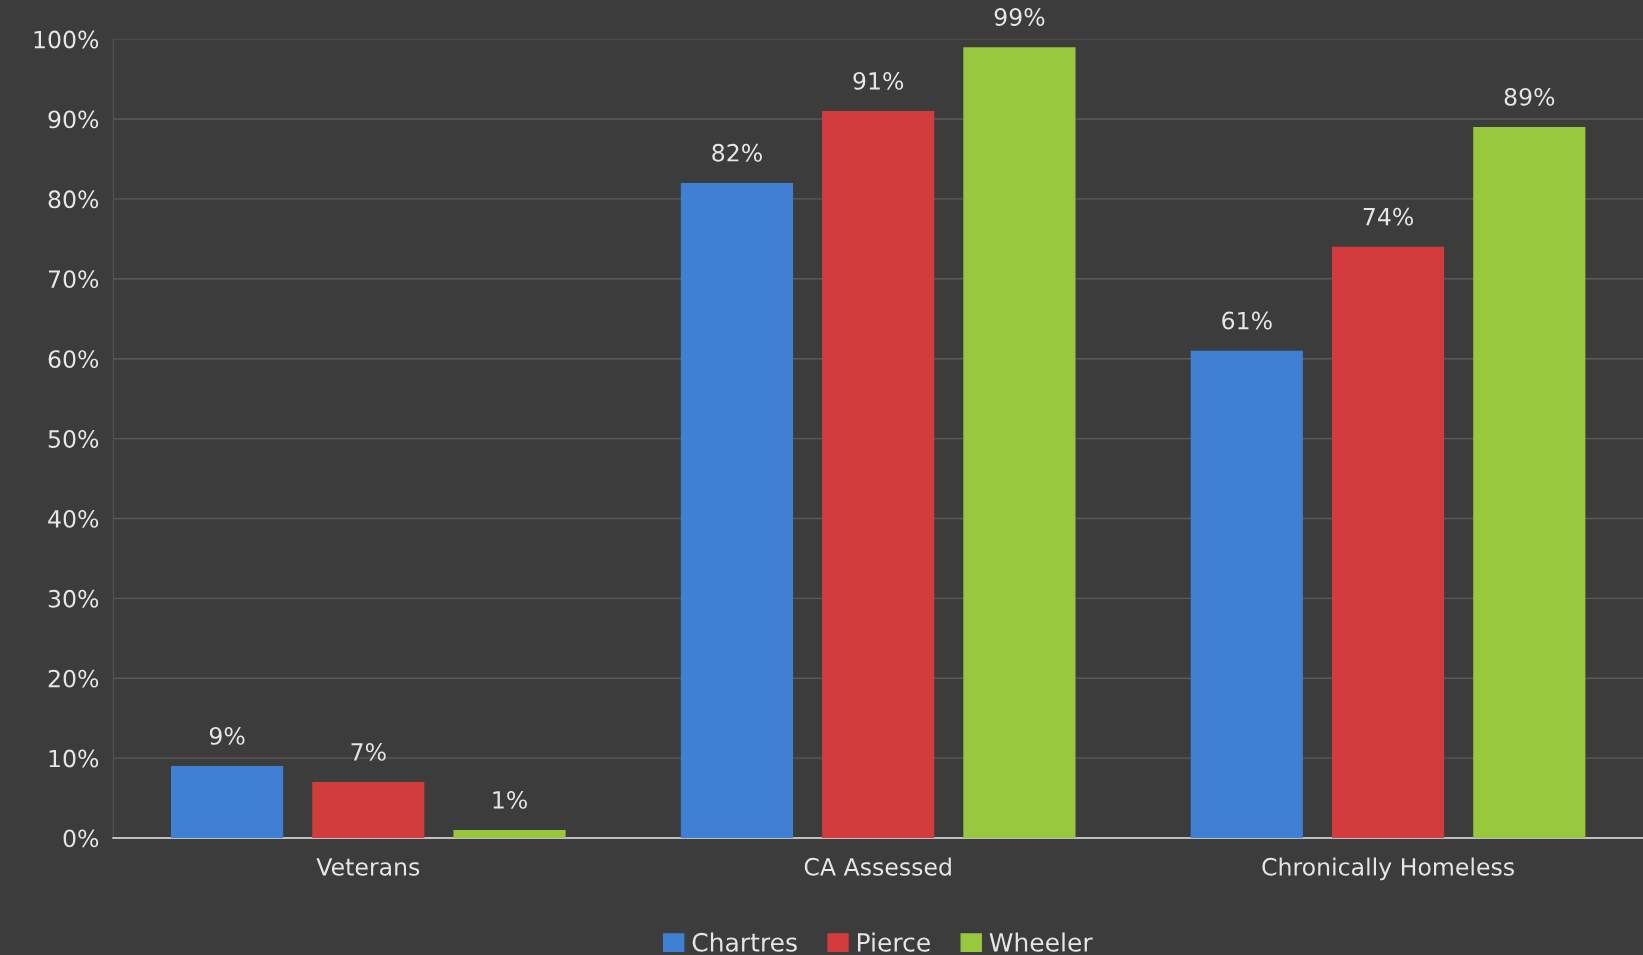  What do you see at coordinates (878, 80) in the screenshot?
I see `data-label: 91%` at bounding box center [878, 80].